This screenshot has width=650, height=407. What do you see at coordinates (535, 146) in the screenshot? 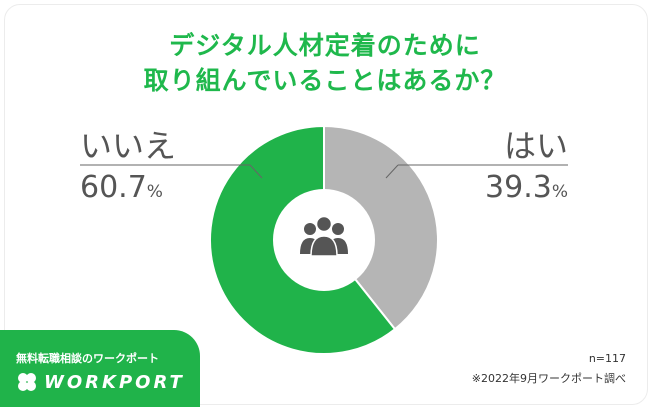
I see `slice-label-yes: はい` at bounding box center [535, 146].